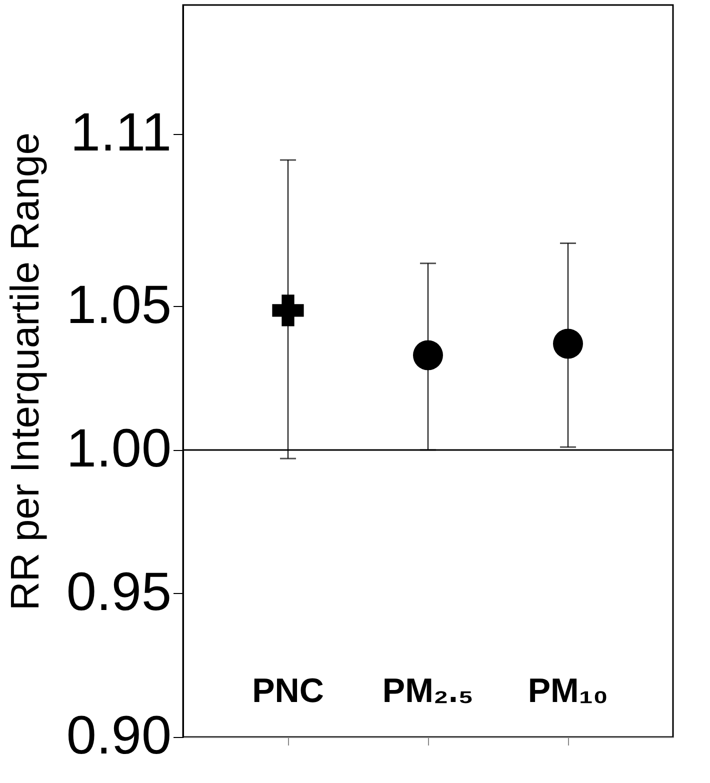 The width and height of the screenshot is (710, 783). What do you see at coordinates (568, 691) in the screenshot?
I see `x-tick-label: PM₁₀` at bounding box center [568, 691].